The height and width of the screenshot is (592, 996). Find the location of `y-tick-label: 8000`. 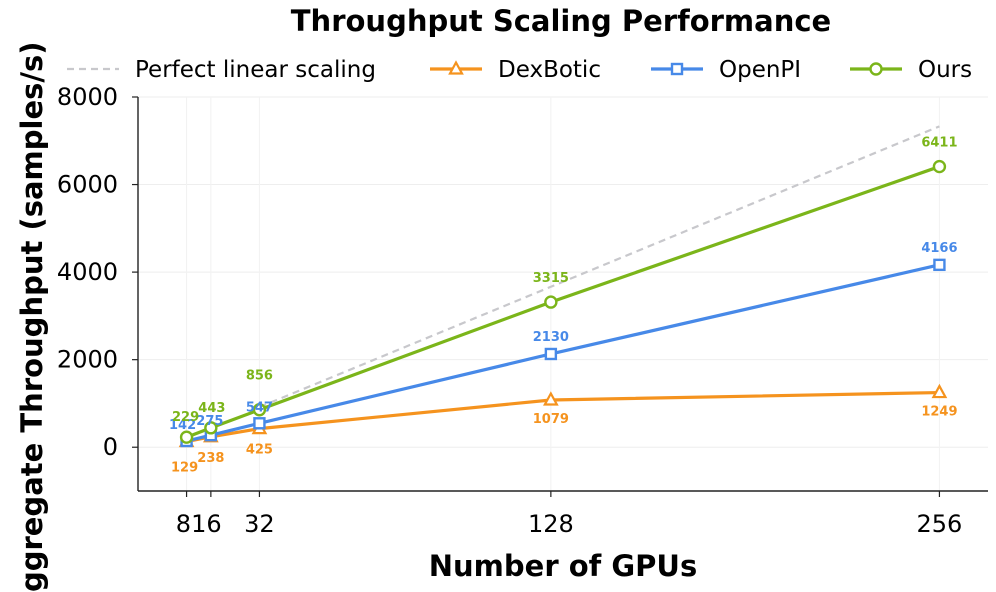

y-tick-label: 8000 is located at coordinates (87, 97).